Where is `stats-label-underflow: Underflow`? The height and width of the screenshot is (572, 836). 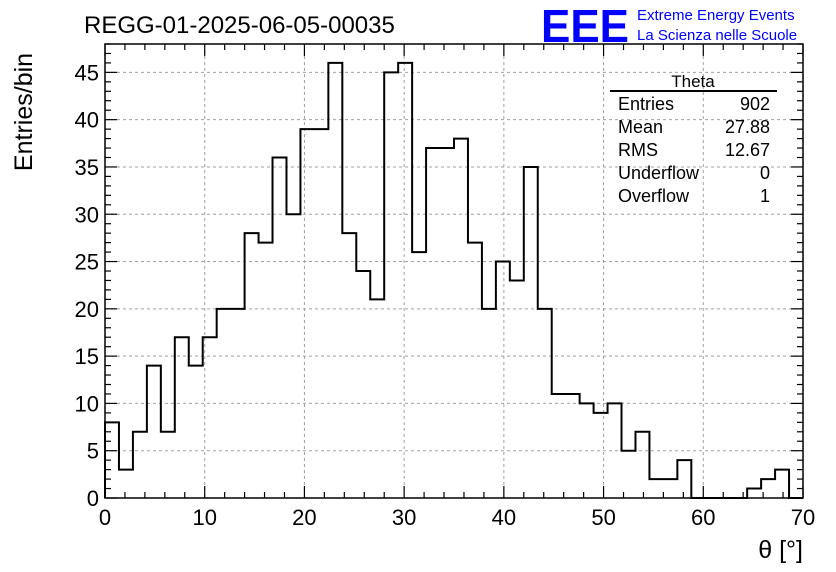
stats-label-underflow: Underflow is located at coordinates (659, 173).